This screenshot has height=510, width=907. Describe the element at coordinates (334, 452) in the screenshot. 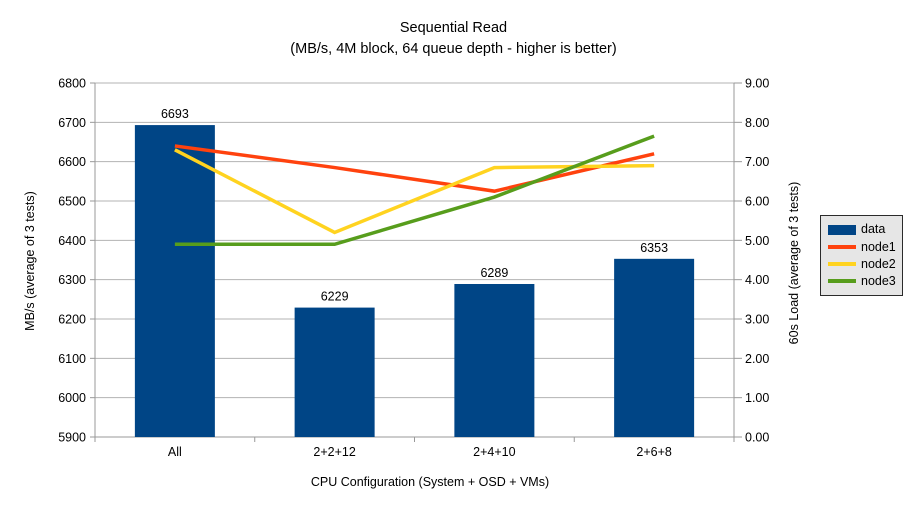

I see `x-category-label: 2+2+12` at that location.